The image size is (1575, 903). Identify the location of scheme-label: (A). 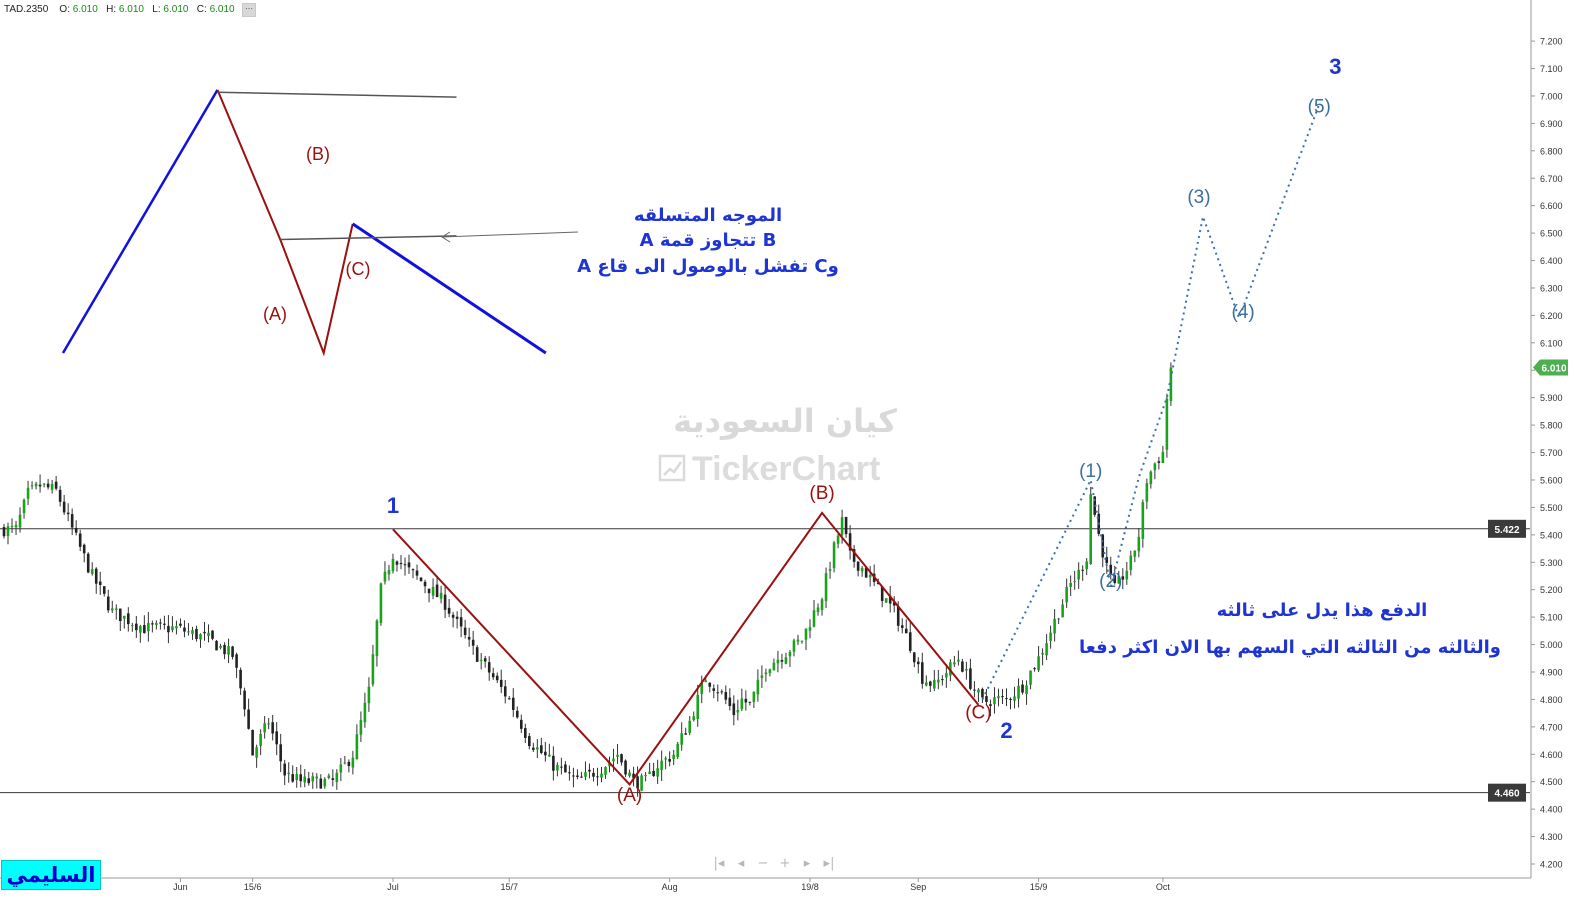
(275, 314).